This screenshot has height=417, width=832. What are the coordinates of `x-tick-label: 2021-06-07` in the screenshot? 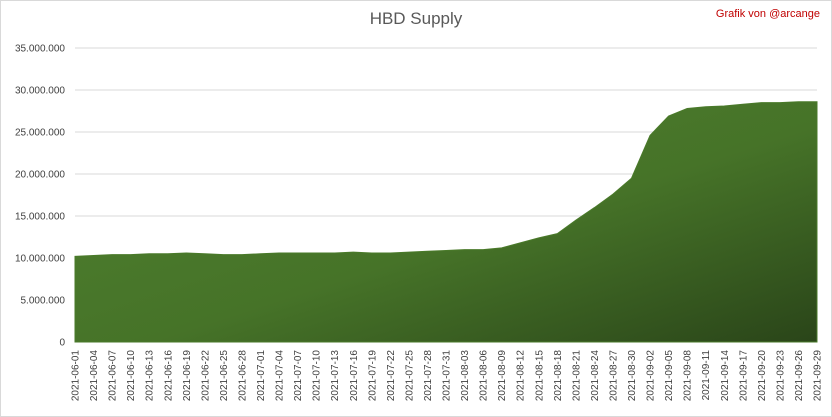 It's located at (113, 376).